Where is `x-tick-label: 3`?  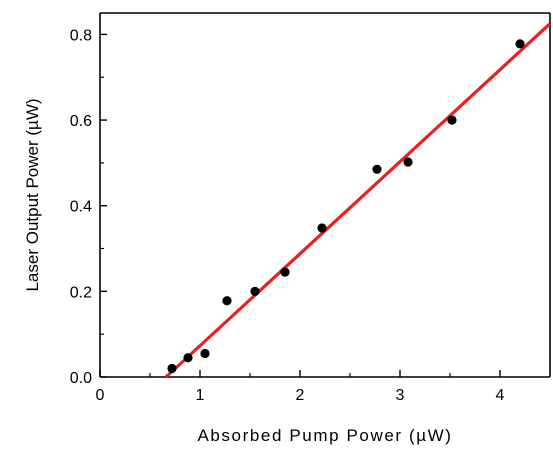 x-tick-label: 3 is located at coordinates (400, 395).